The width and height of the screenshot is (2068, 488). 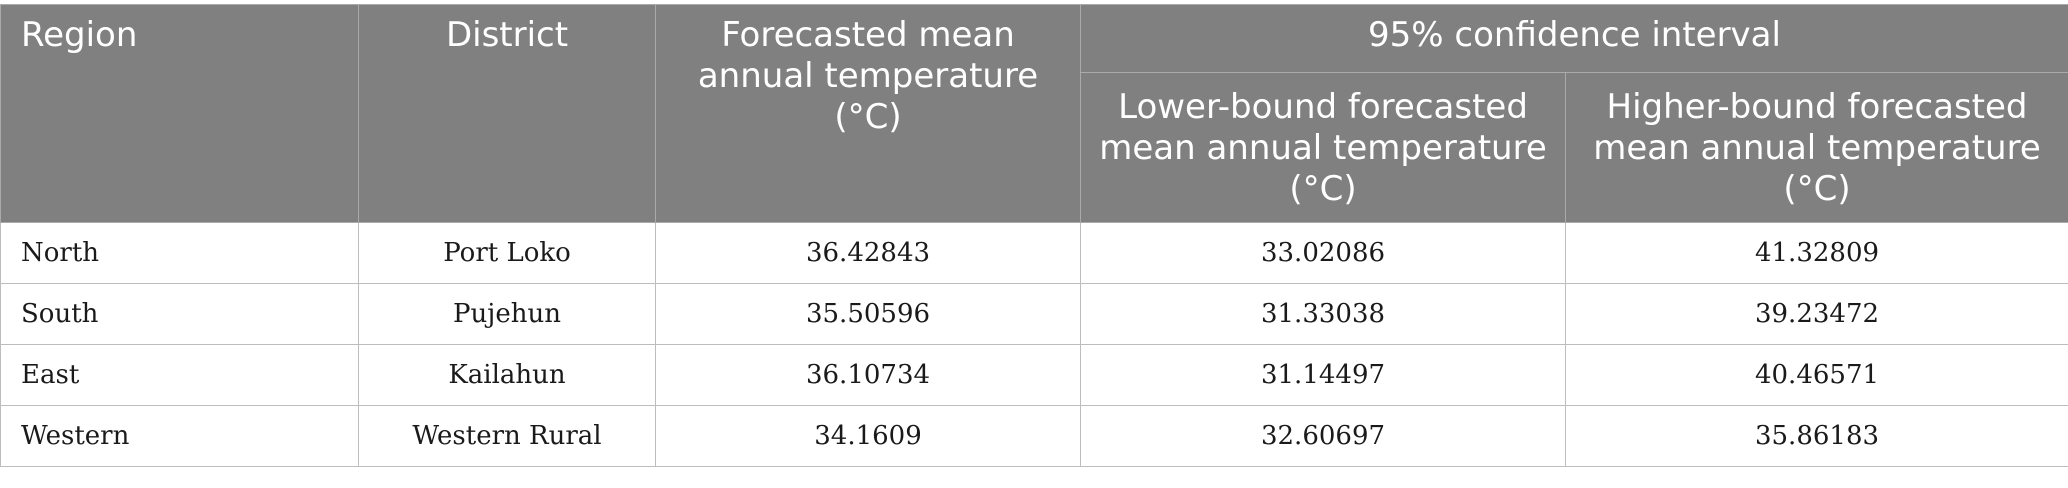 I want to click on cell-district: Western Rural, so click(x=507, y=436).